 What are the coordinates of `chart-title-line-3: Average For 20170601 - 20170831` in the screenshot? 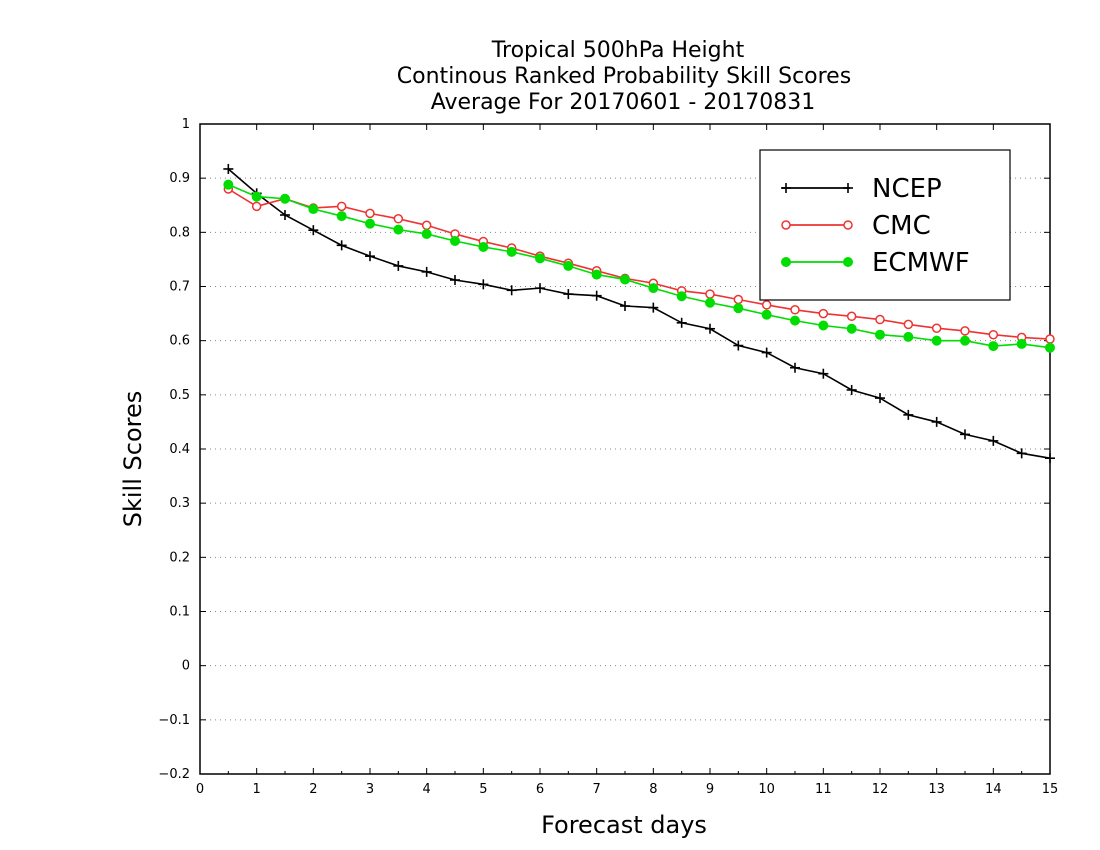 It's located at (623, 102).